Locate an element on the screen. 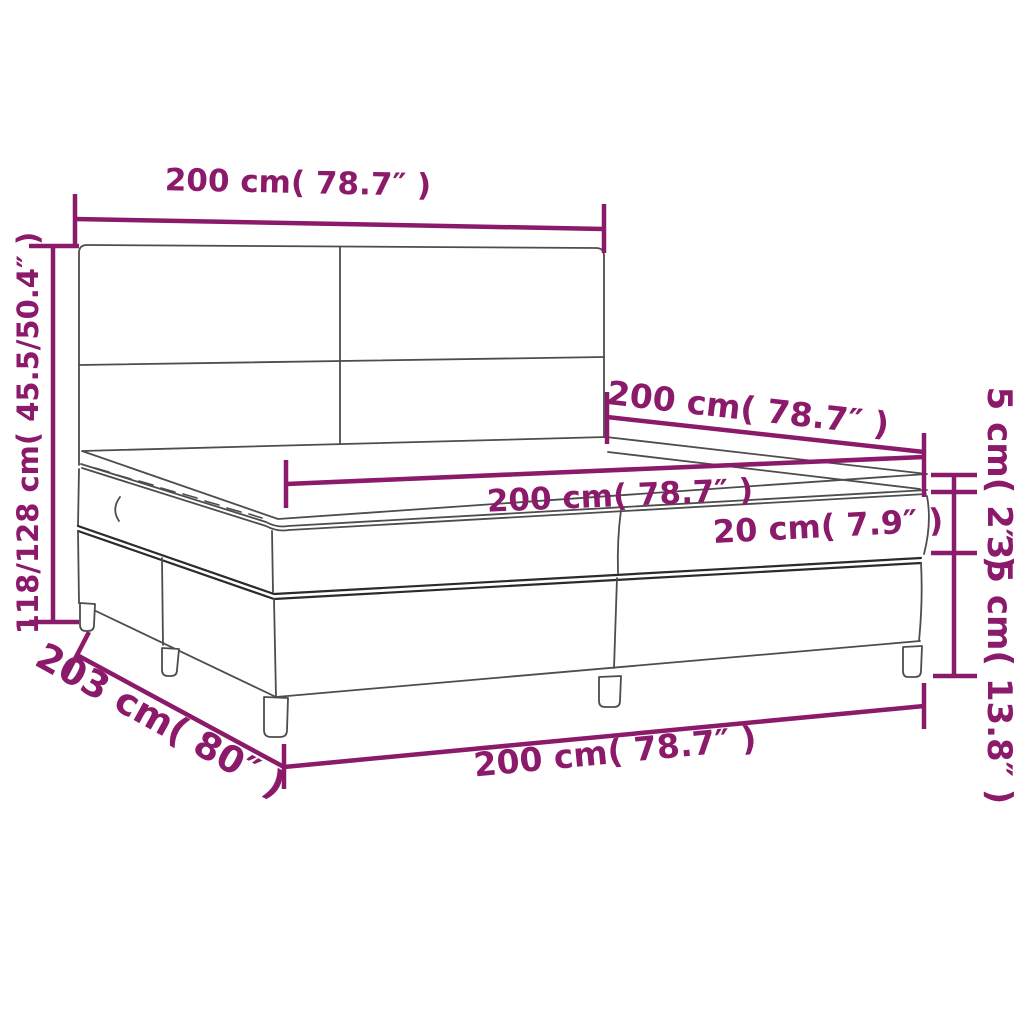 This screenshot has height=1024, width=1024. dim-left-depth: 203 cm( 80″ ) is located at coordinates (161, 718).